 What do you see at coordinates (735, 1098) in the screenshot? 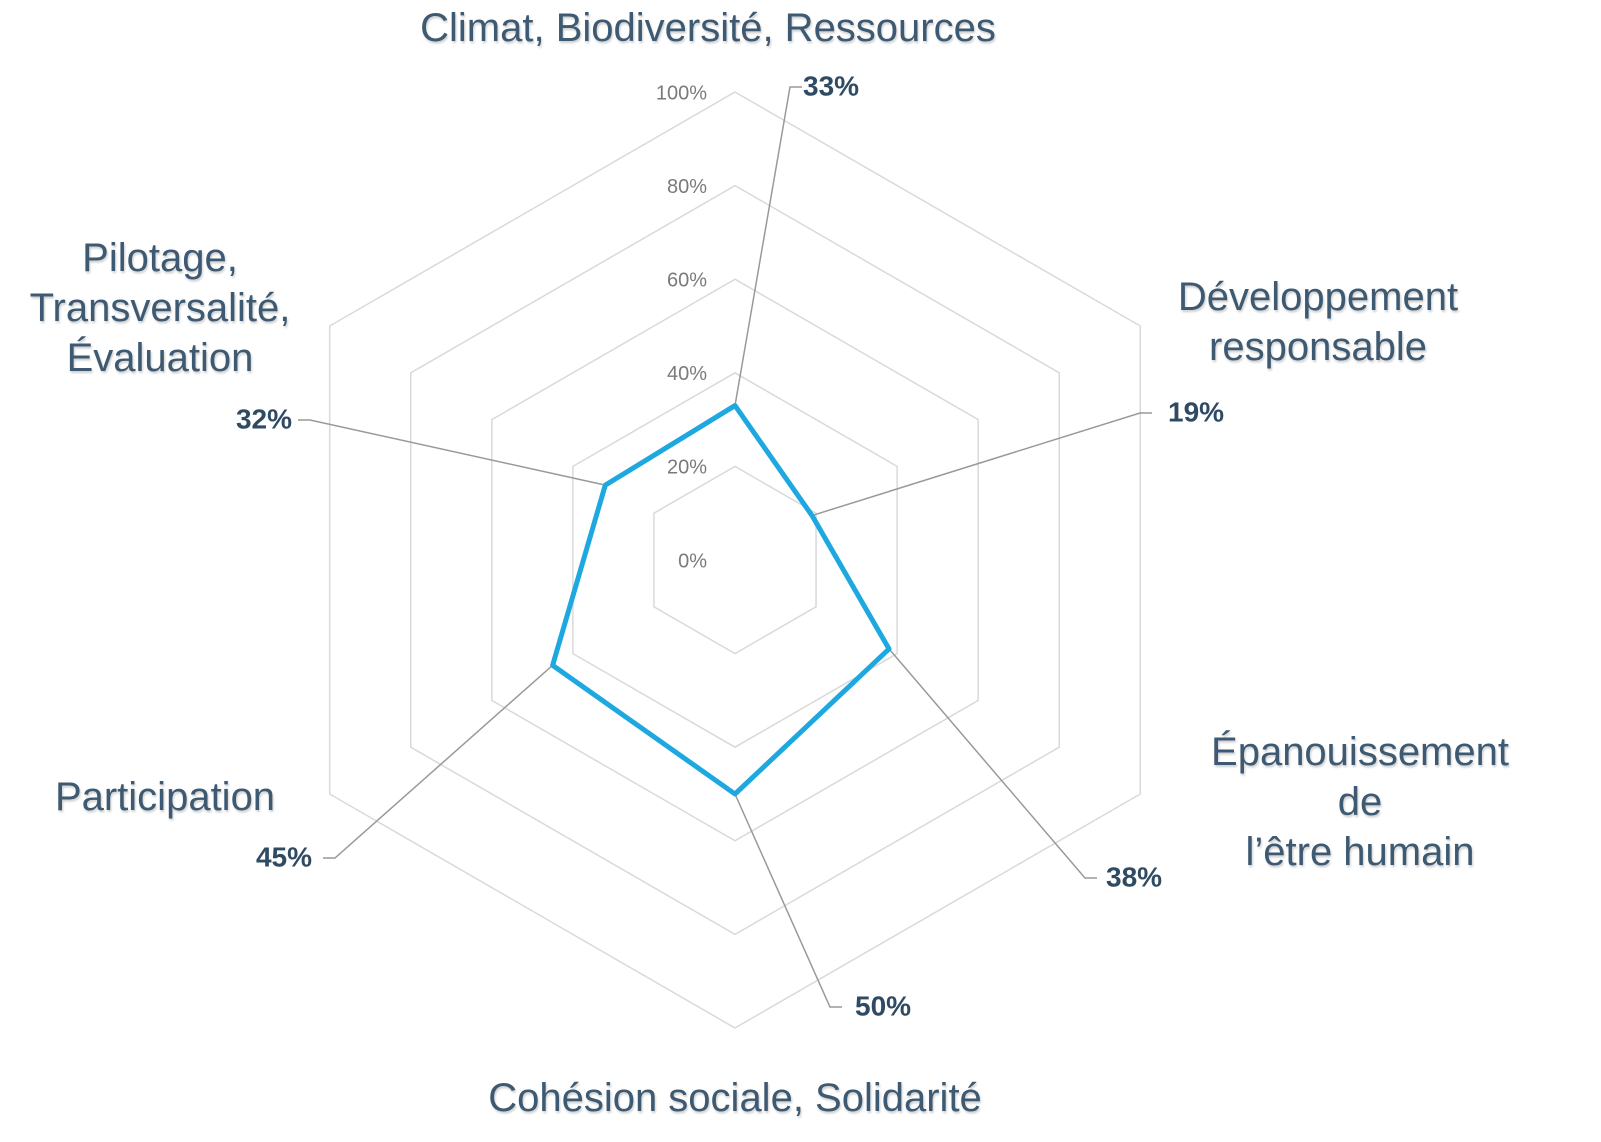
I see `category-label: Cohésion sociale, Solidarité` at bounding box center [735, 1098].